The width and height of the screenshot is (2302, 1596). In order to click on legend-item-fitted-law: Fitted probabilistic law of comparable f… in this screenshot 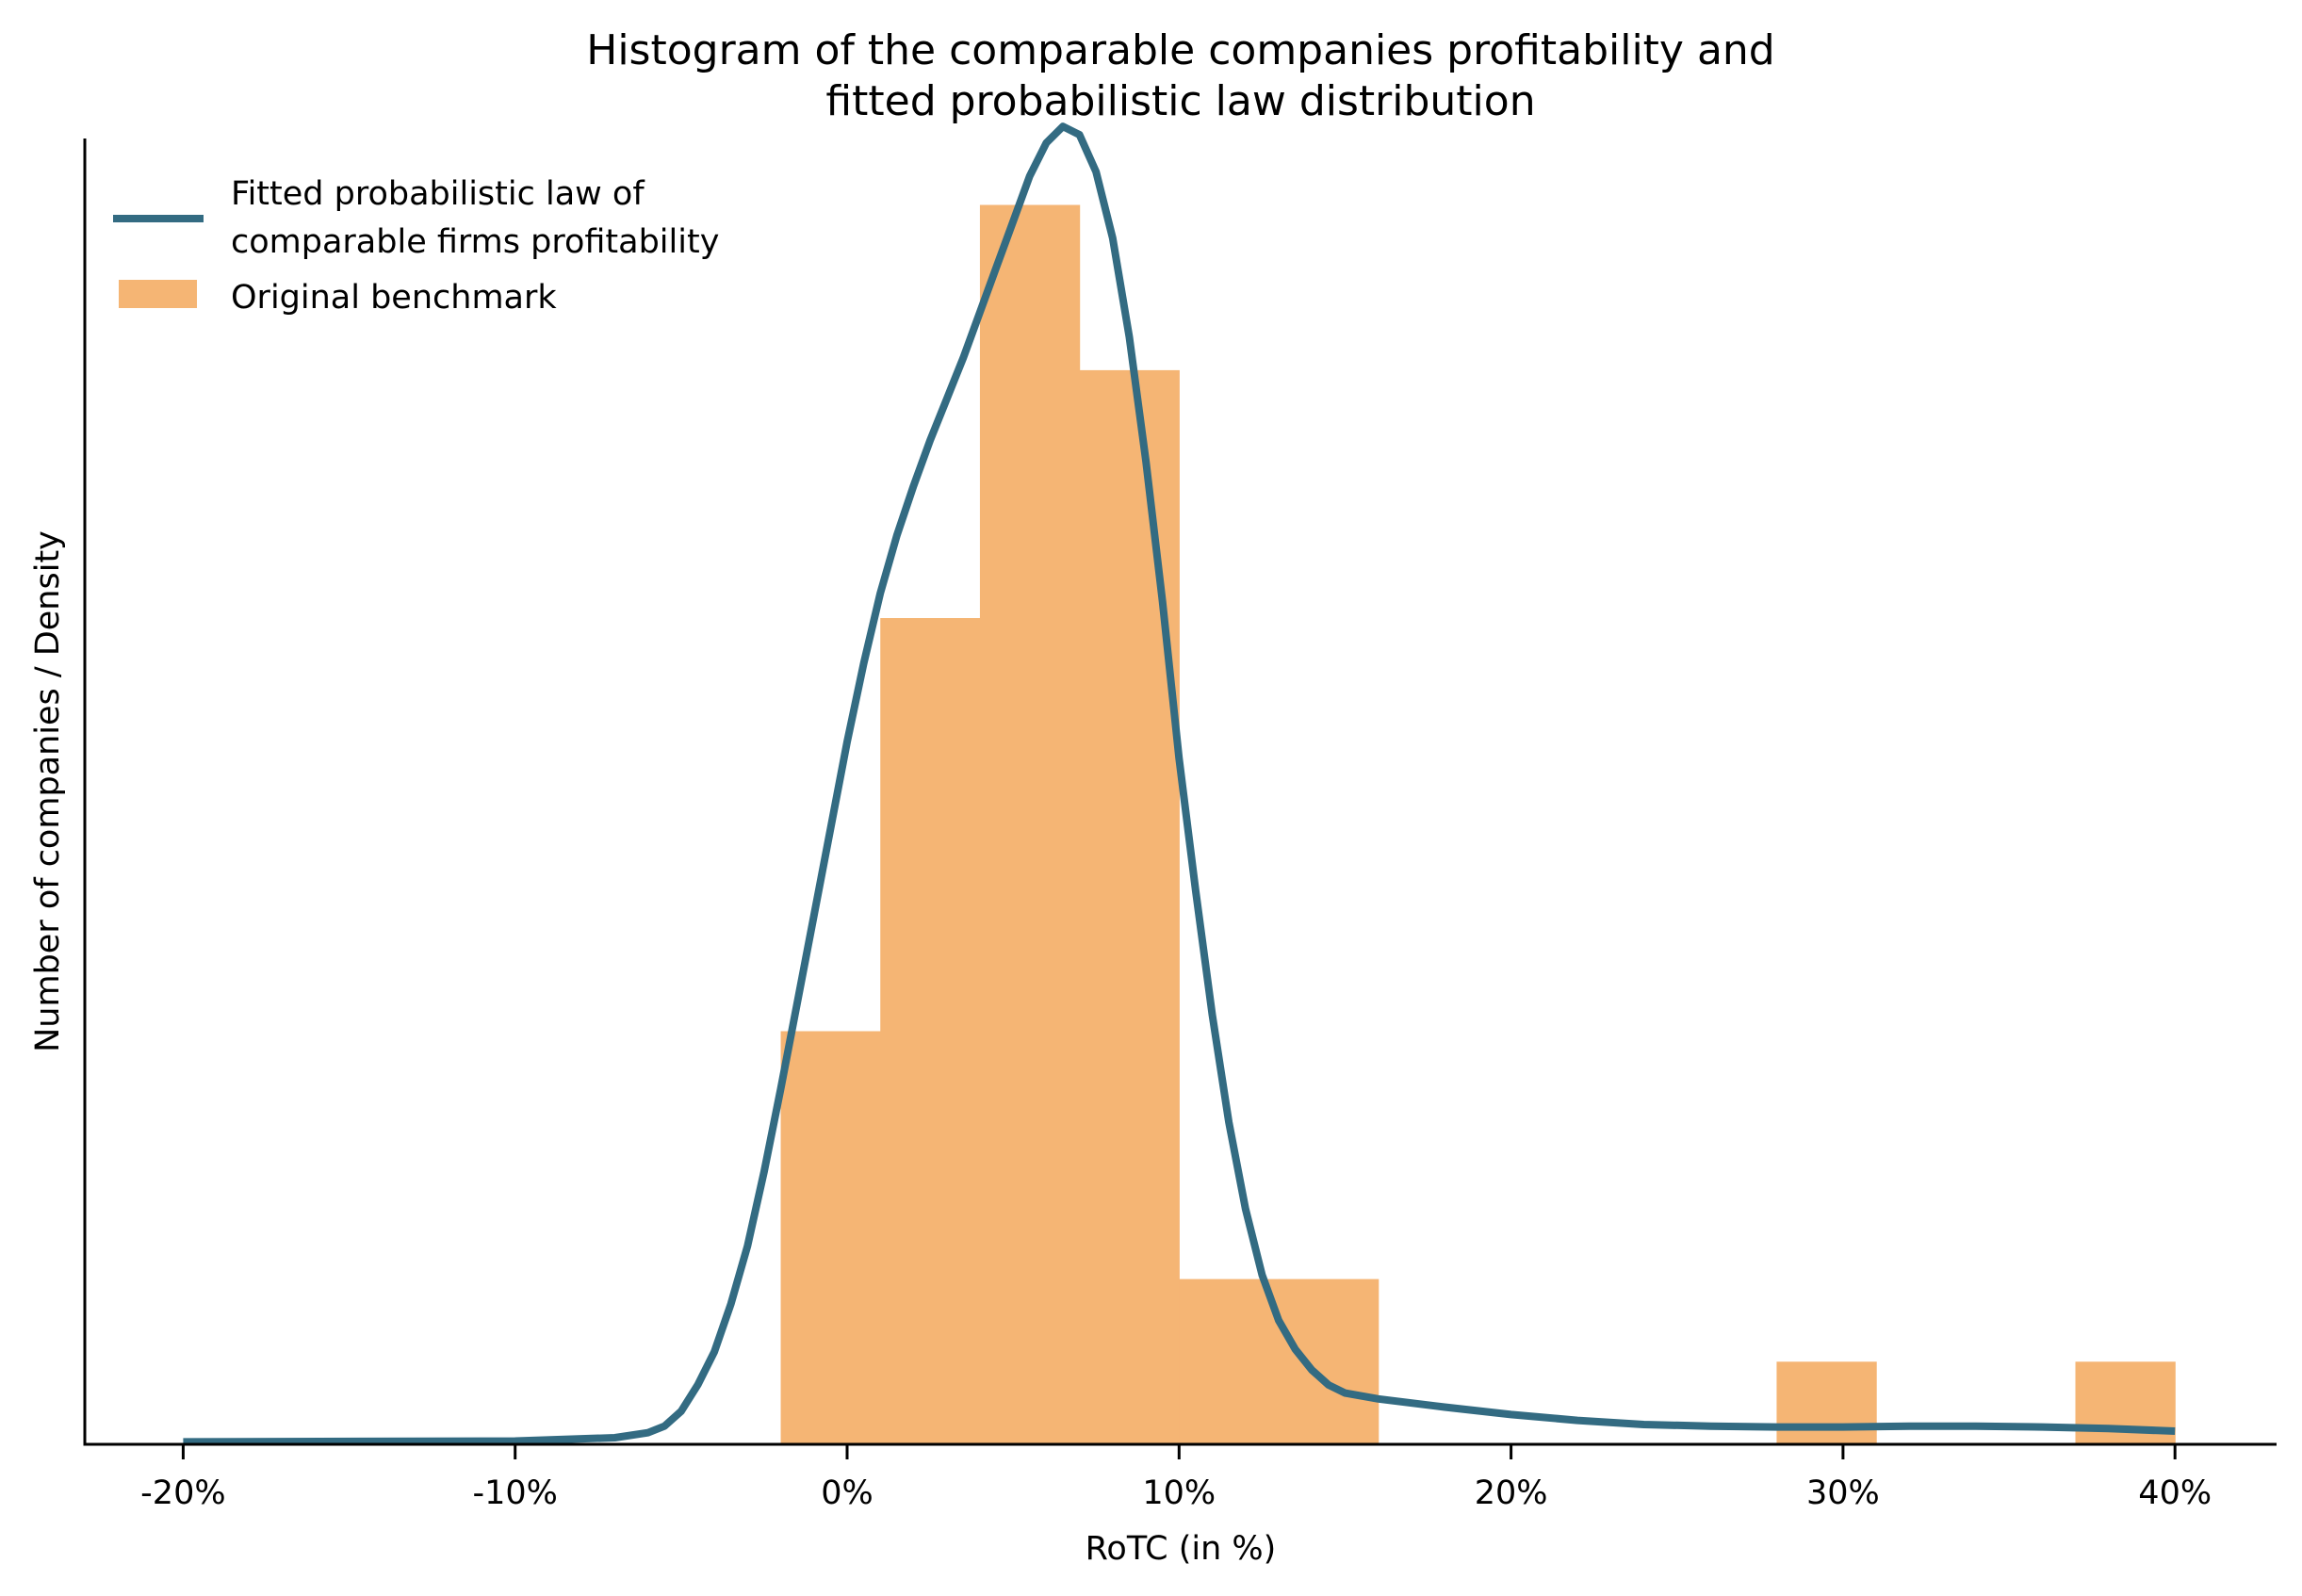, I will do `click(416, 218)`.